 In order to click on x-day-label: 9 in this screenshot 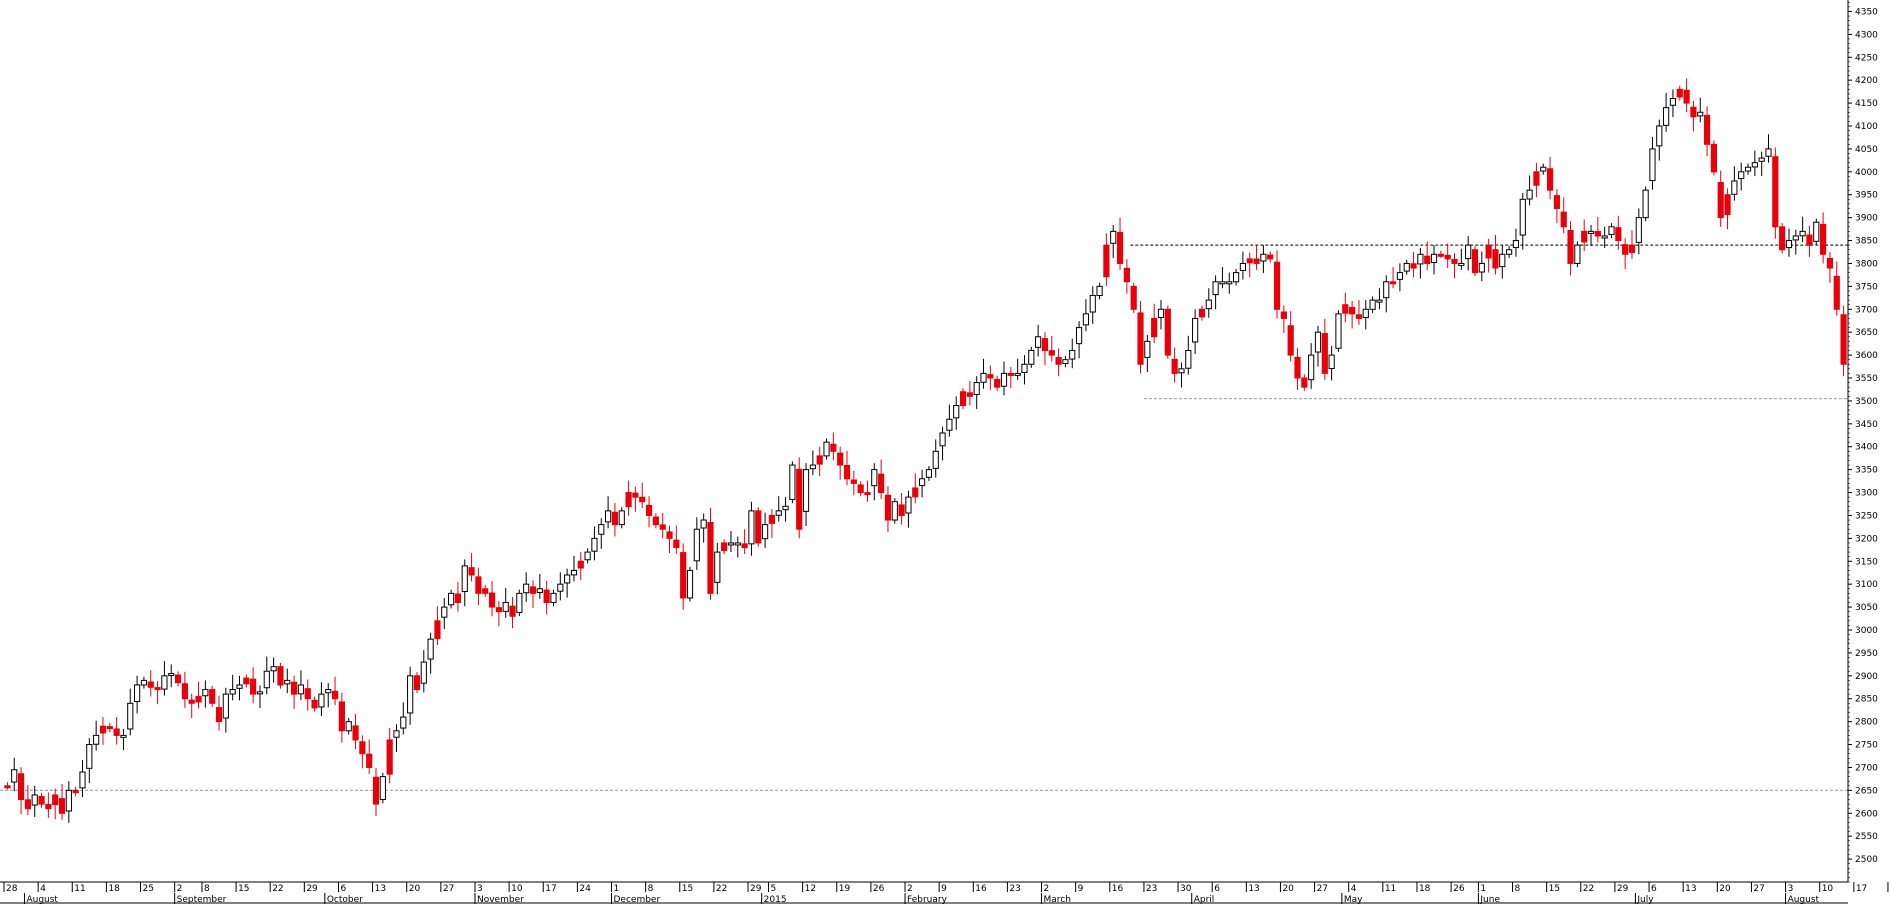, I will do `click(1081, 889)`.